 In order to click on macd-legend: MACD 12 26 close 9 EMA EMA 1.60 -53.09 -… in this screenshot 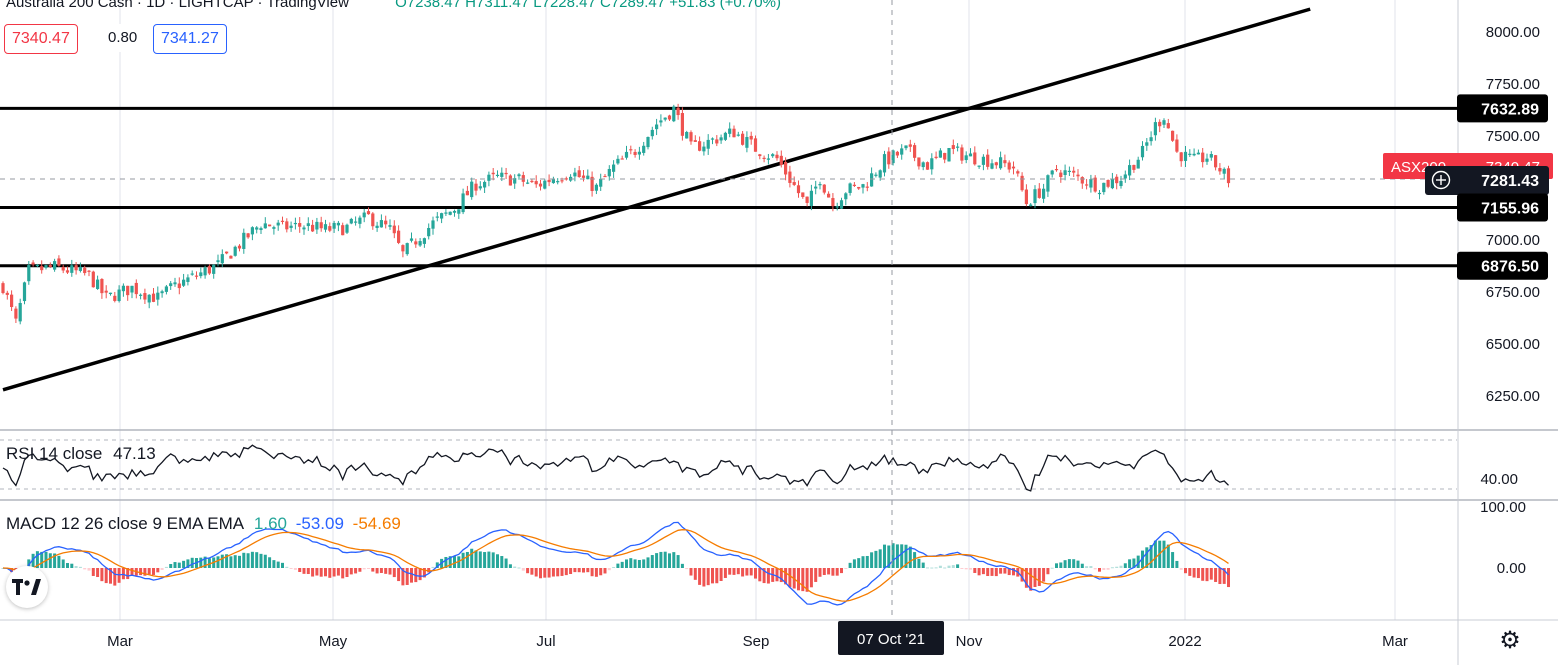, I will do `click(203, 524)`.